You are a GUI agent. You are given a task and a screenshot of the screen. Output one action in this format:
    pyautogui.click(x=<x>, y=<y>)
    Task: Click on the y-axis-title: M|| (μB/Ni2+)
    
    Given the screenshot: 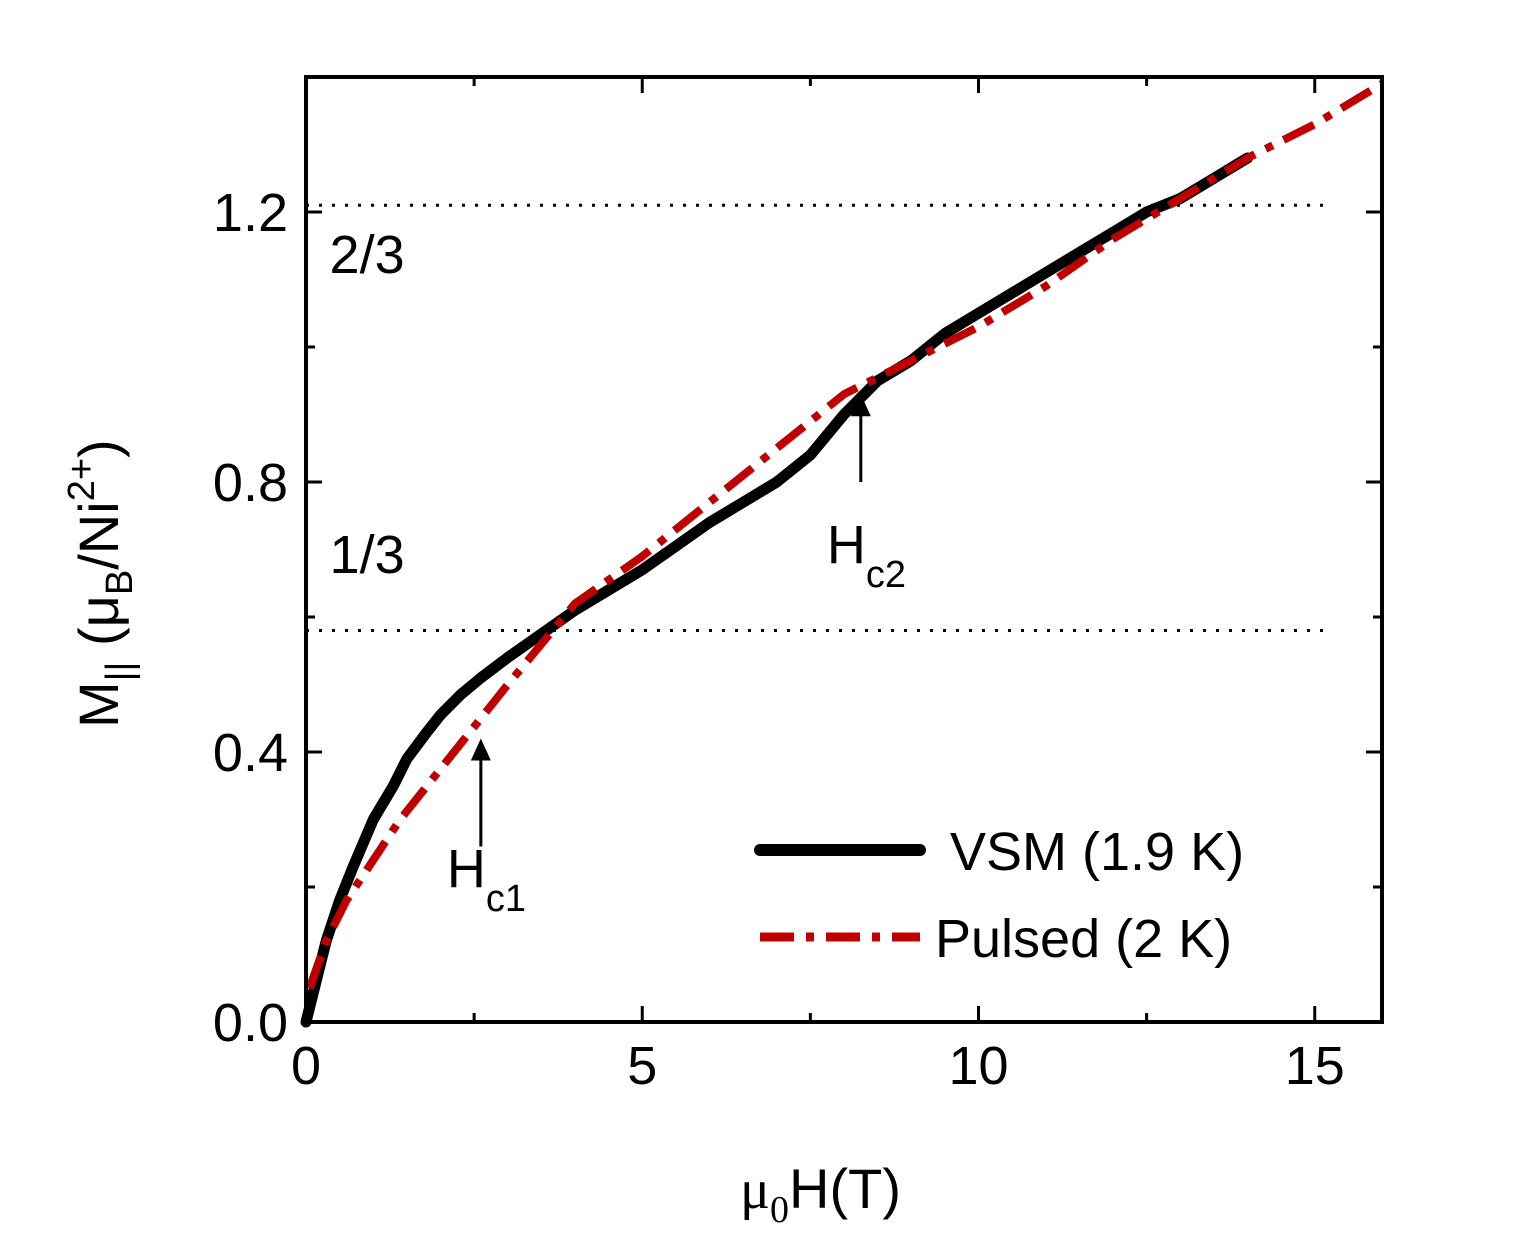 What is the action you would take?
    pyautogui.click(x=101, y=583)
    